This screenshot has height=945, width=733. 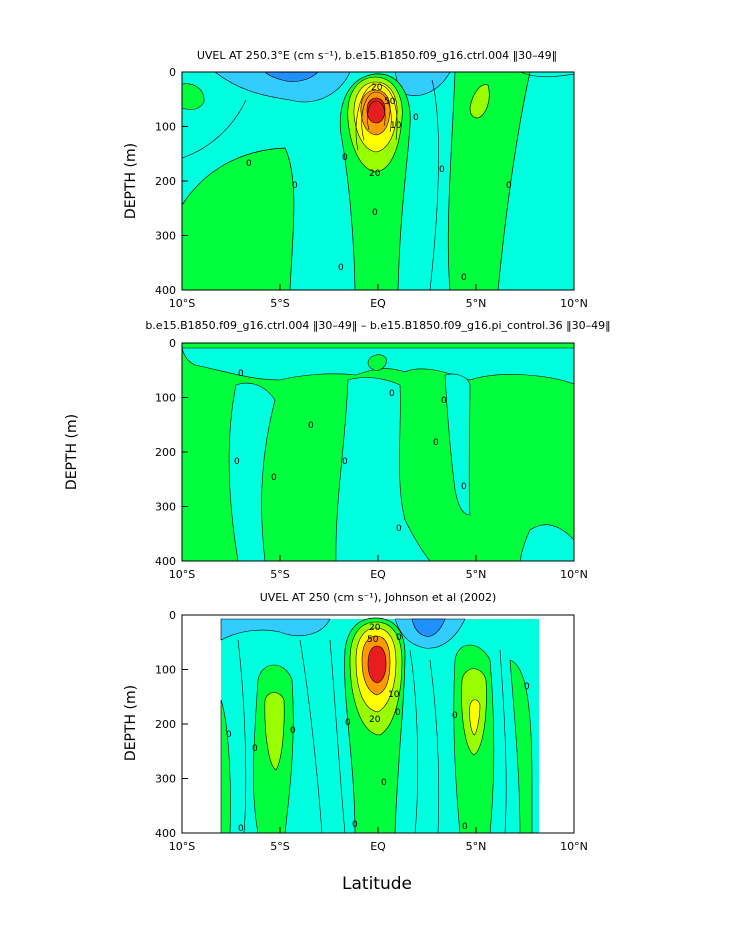 What do you see at coordinates (165, 561) in the screenshot?
I see `middle-y-tick-label: 400` at bounding box center [165, 561].